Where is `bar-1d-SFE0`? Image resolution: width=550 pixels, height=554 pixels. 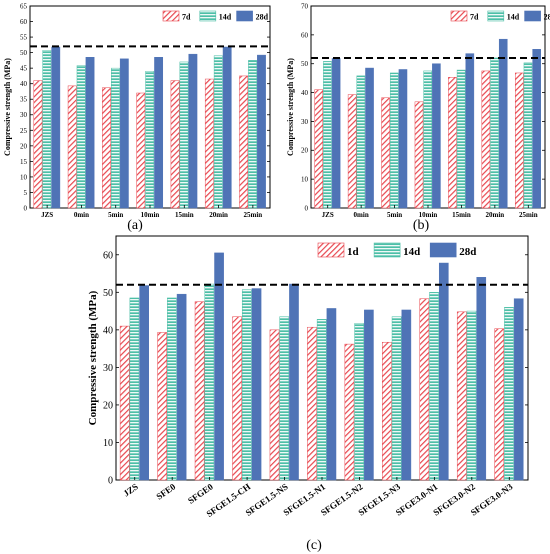 bar-1d-SFE0 is located at coordinates (162, 406).